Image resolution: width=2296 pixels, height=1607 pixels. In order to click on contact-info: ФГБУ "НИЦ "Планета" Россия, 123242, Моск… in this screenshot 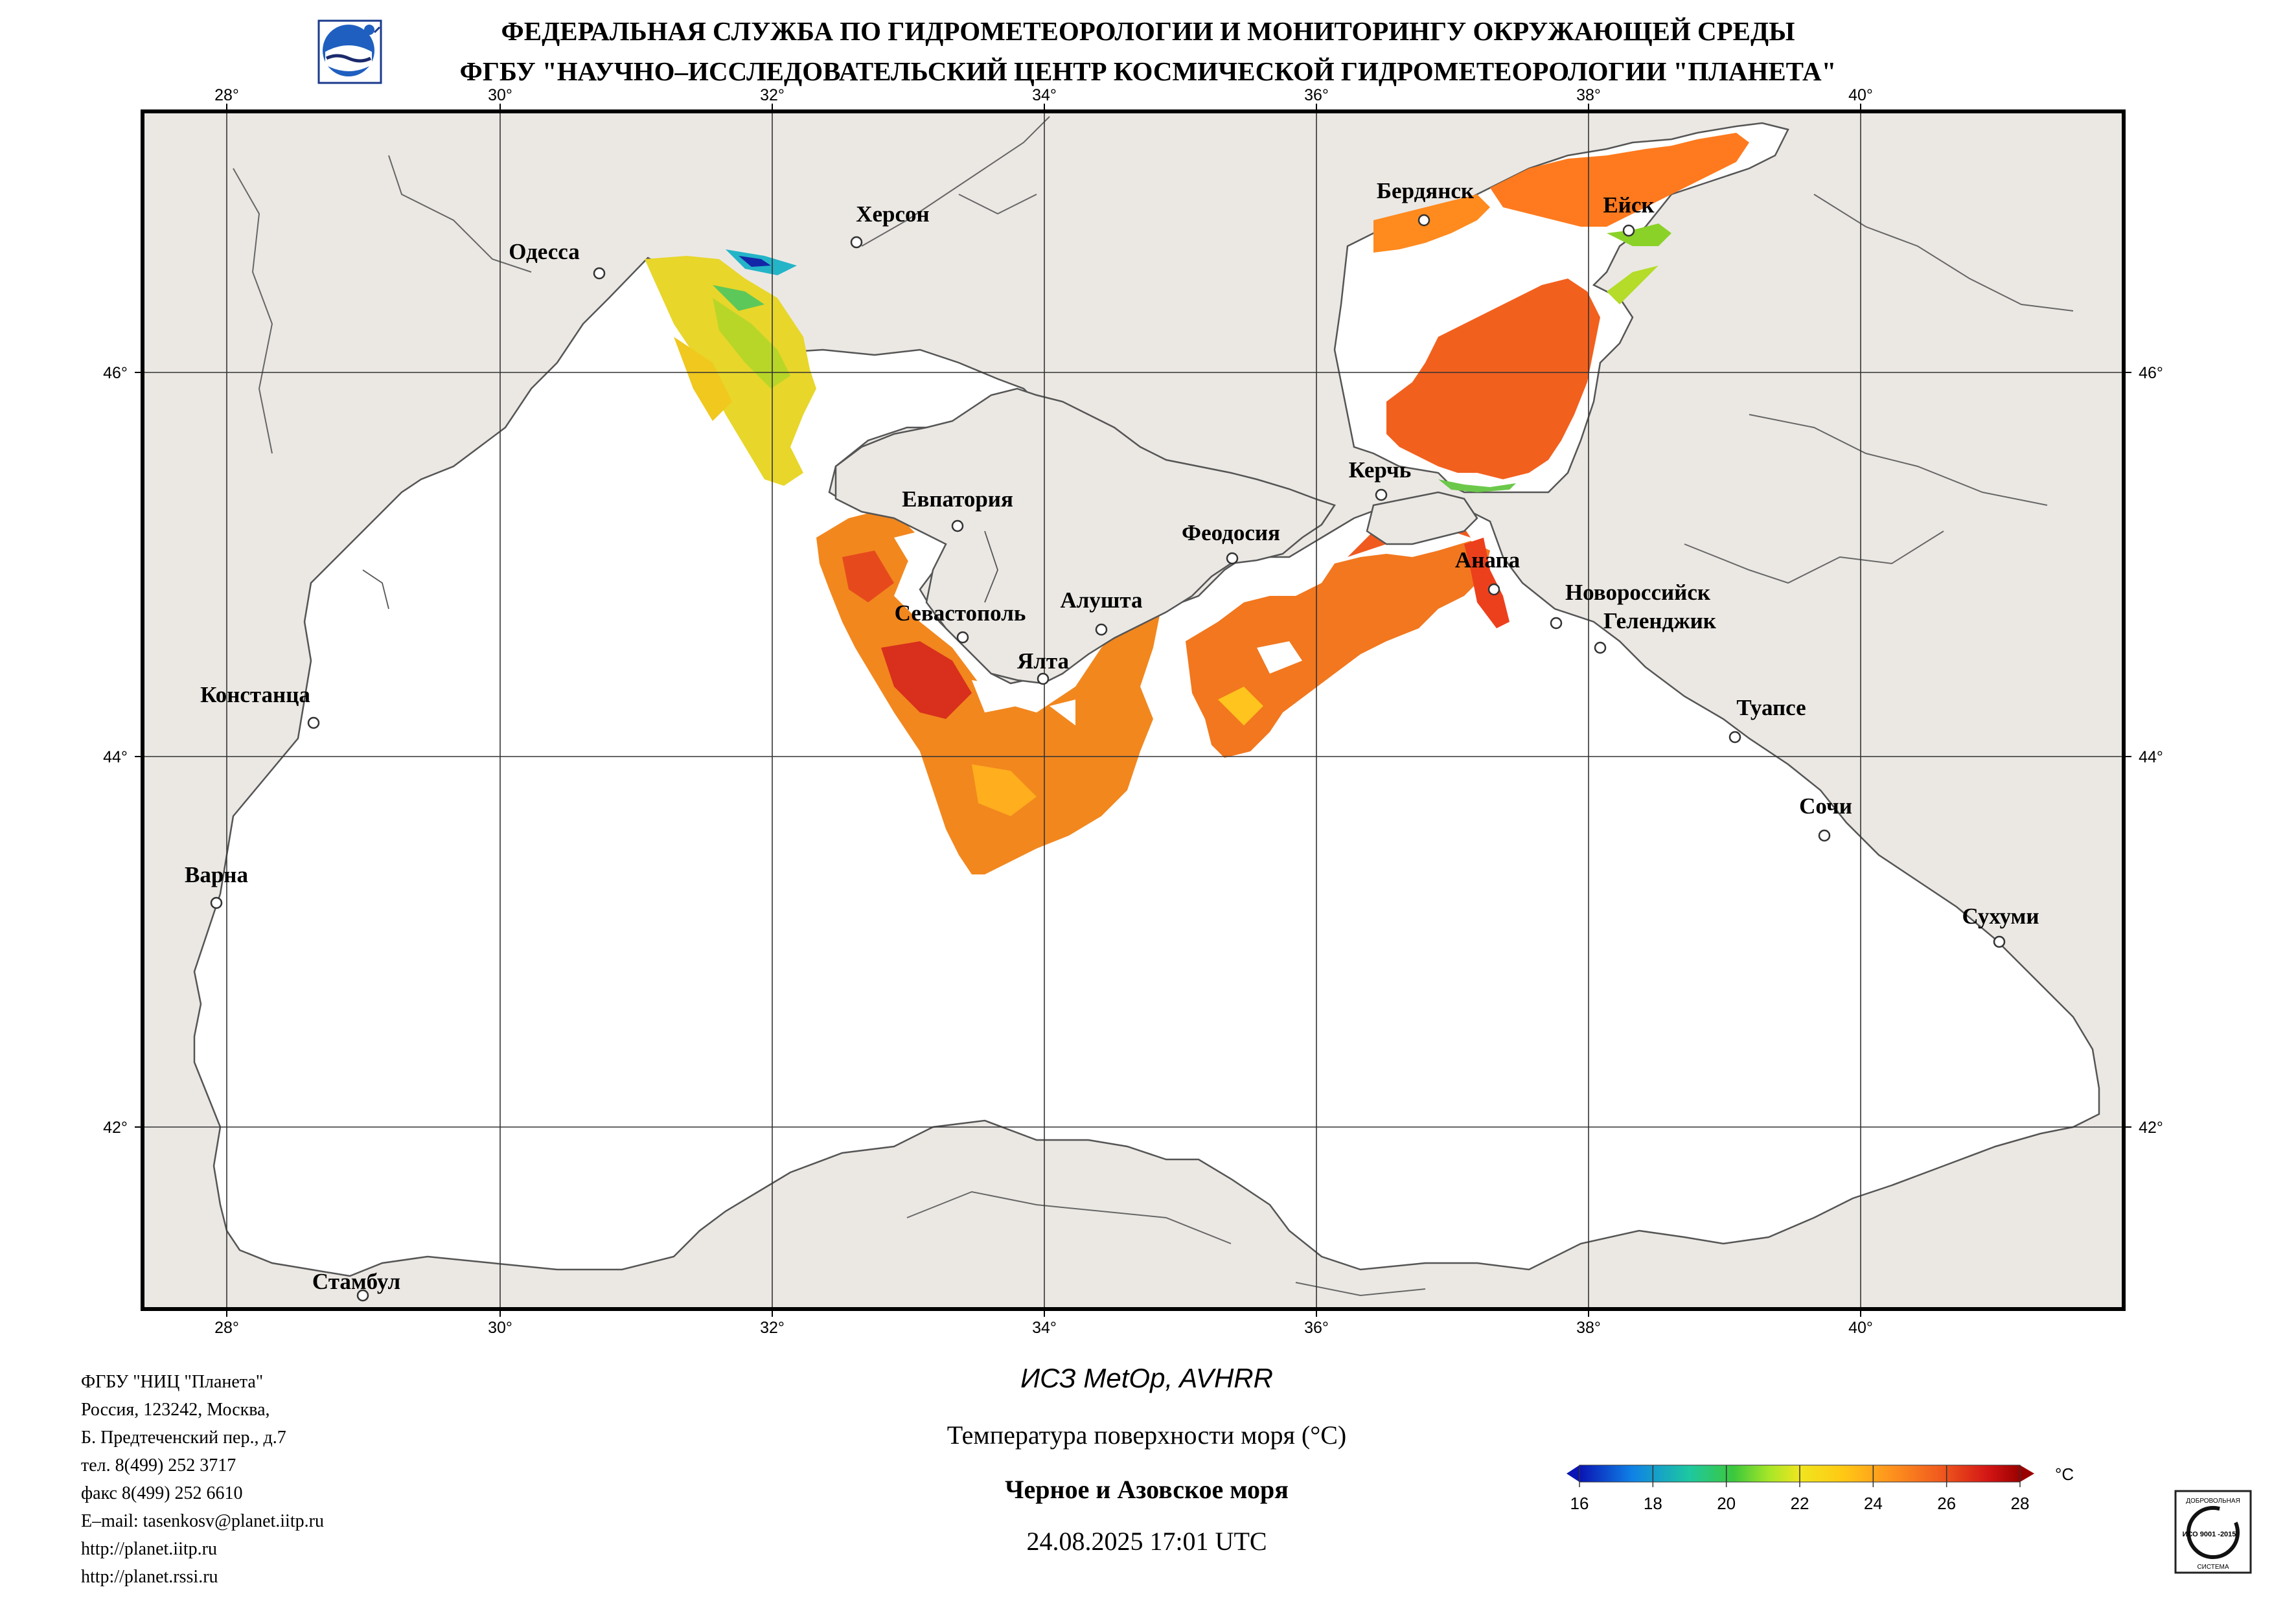, I will do `click(202, 1479)`.